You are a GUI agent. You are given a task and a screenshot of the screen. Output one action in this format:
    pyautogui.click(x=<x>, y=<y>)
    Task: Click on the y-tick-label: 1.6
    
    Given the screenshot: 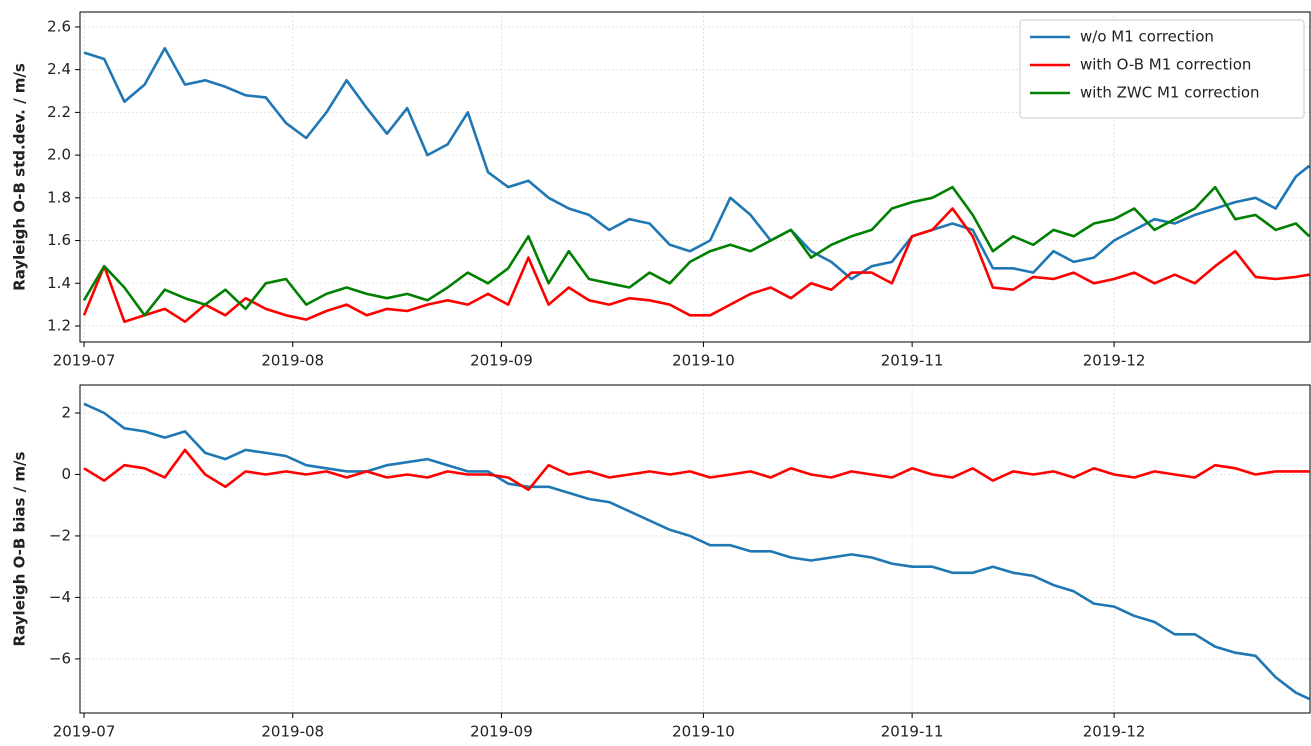 What is the action you would take?
    pyautogui.click(x=59, y=240)
    